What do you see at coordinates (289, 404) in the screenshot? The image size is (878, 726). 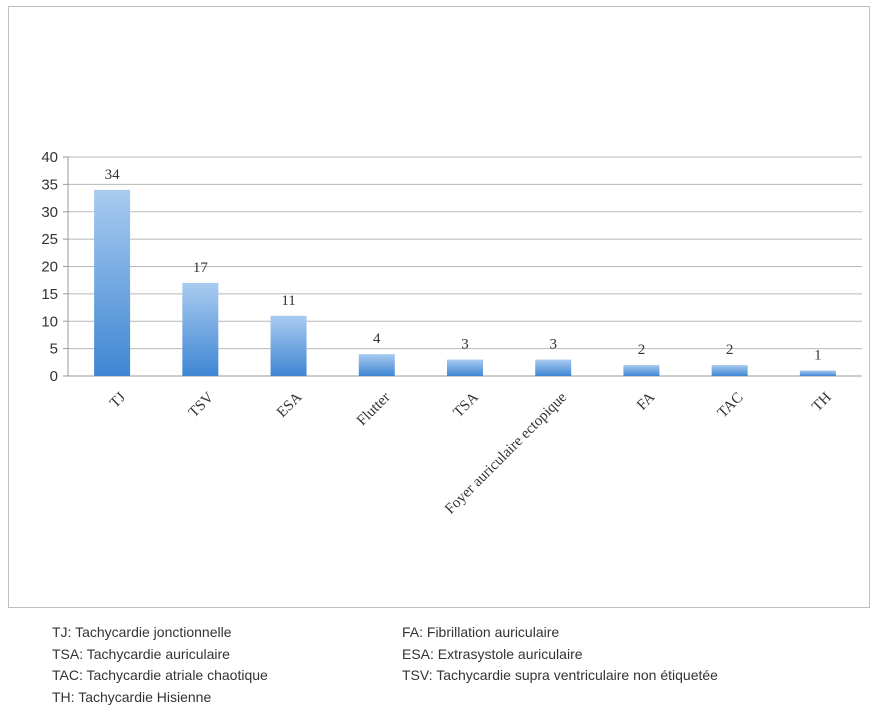 I see `x-tick-label: ESA` at bounding box center [289, 404].